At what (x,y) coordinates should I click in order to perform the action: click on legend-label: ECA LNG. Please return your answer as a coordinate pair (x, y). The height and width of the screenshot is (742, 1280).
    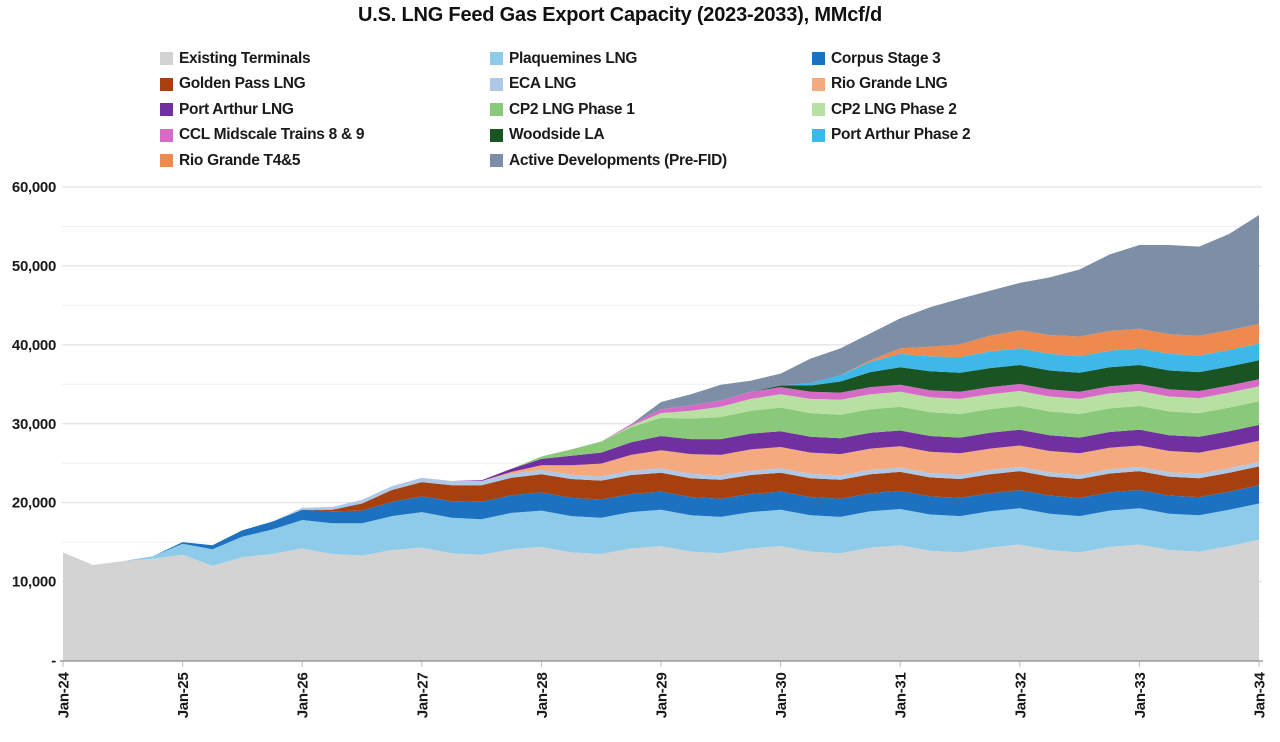
    Looking at the image, I should click on (543, 84).